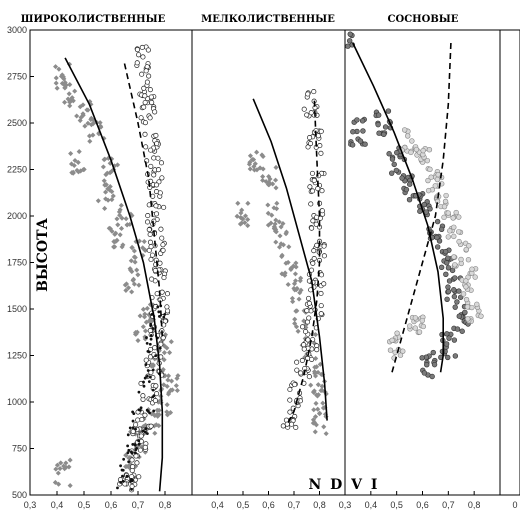  Describe the element at coordinates (93, 19) in the screenshot. I see `panel-title: ШИРОКОЛИСТВЕННЫЕ` at that location.